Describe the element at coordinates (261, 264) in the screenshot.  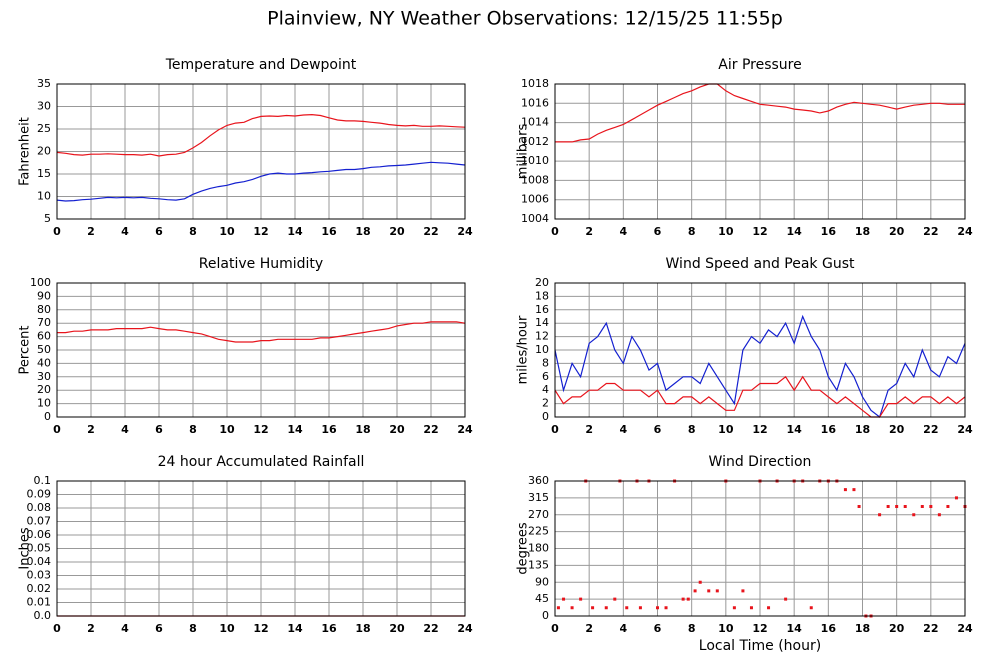
I see `chart-title: Relative Humidity` at that location.